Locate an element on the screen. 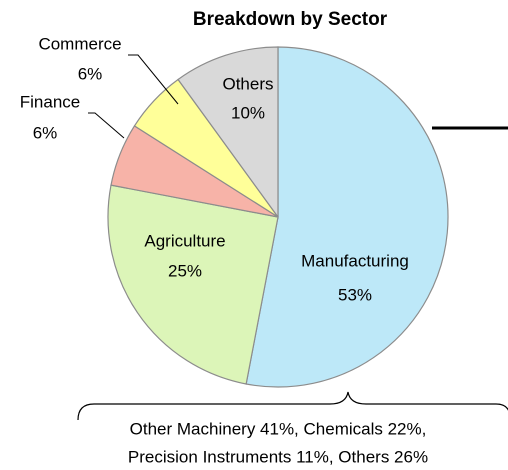 Image resolution: width=508 pixels, height=470 pixels. slice-label: Finance is located at coordinates (50, 101).